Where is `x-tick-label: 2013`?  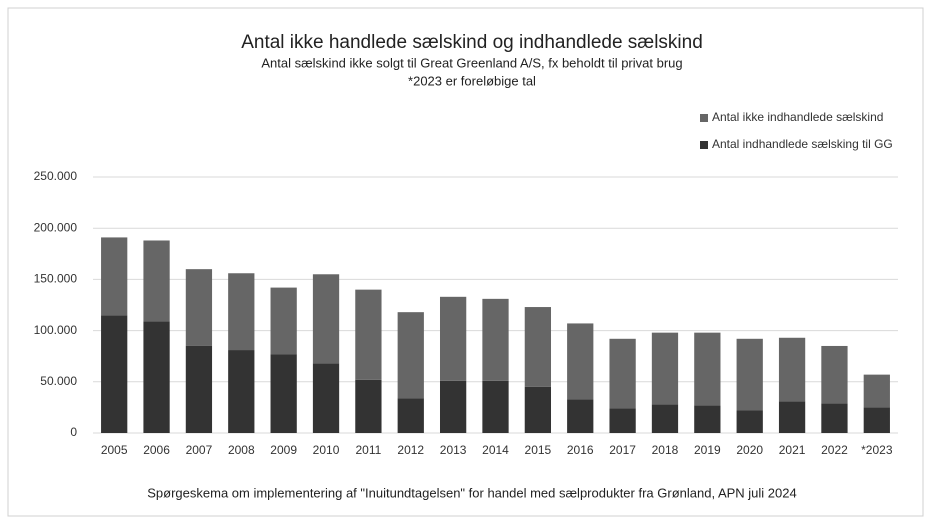
x-tick-label: 2013 is located at coordinates (453, 450).